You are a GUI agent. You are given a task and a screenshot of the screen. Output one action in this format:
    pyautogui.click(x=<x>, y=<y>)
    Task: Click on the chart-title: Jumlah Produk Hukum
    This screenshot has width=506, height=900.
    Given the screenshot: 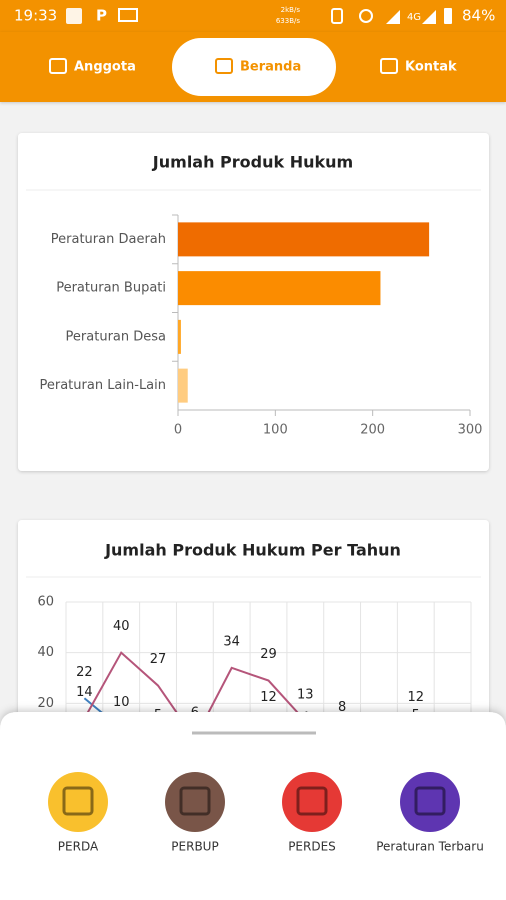 What is the action you would take?
    pyautogui.click(x=252, y=162)
    